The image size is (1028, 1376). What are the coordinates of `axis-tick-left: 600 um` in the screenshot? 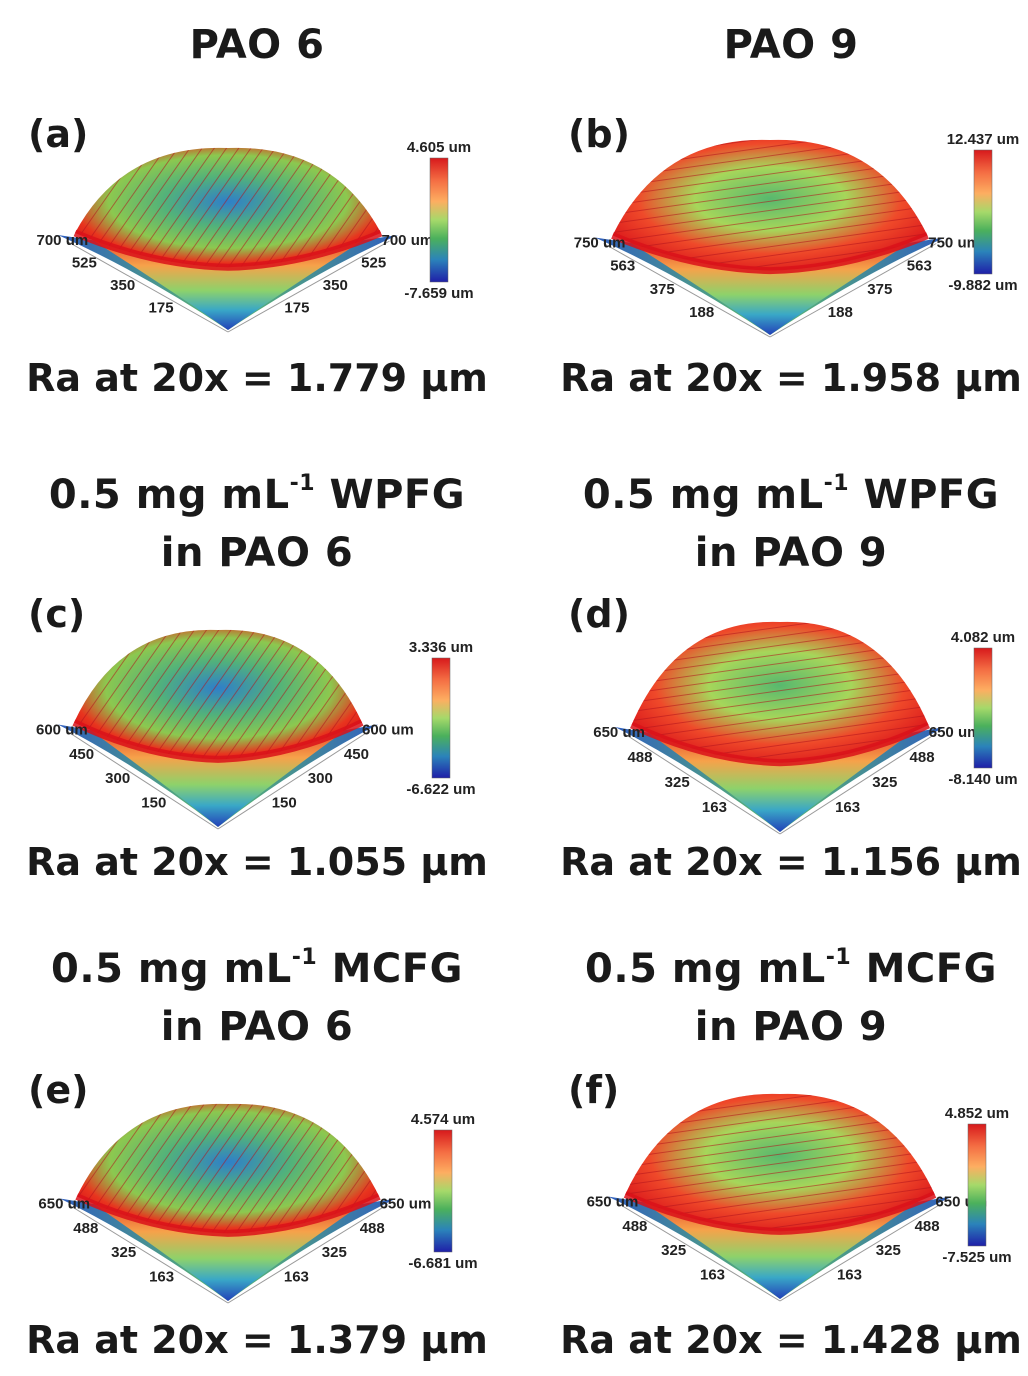 It's located at (62, 730).